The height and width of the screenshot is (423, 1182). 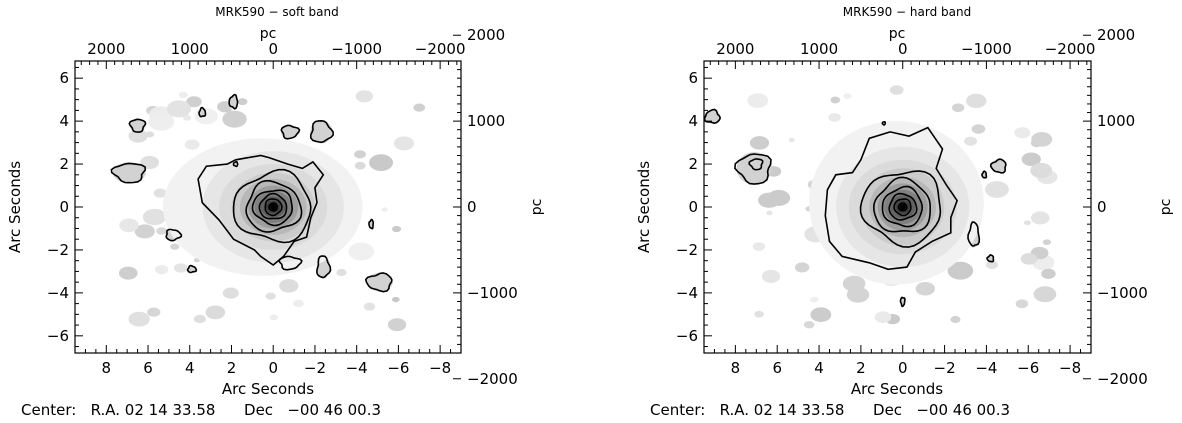 I want to click on panel-title: MRK590 − hard band, so click(x=907, y=12).